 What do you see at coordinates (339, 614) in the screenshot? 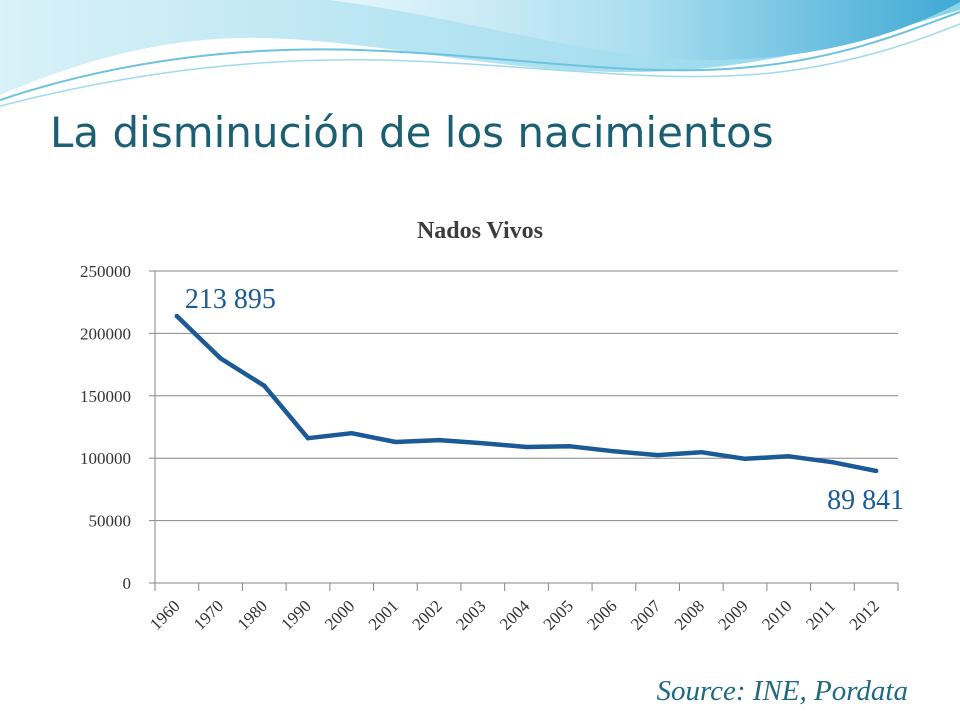
I see `x-tick-label: 2000` at bounding box center [339, 614].